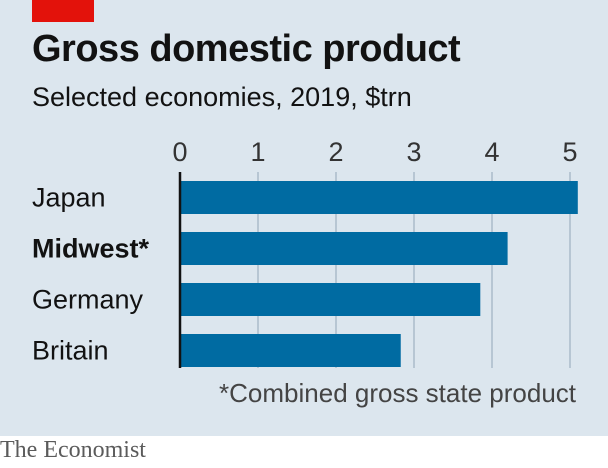 This screenshot has height=468, width=608. Describe the element at coordinates (569, 152) in the screenshot. I see `x-tick-label: 5` at that location.